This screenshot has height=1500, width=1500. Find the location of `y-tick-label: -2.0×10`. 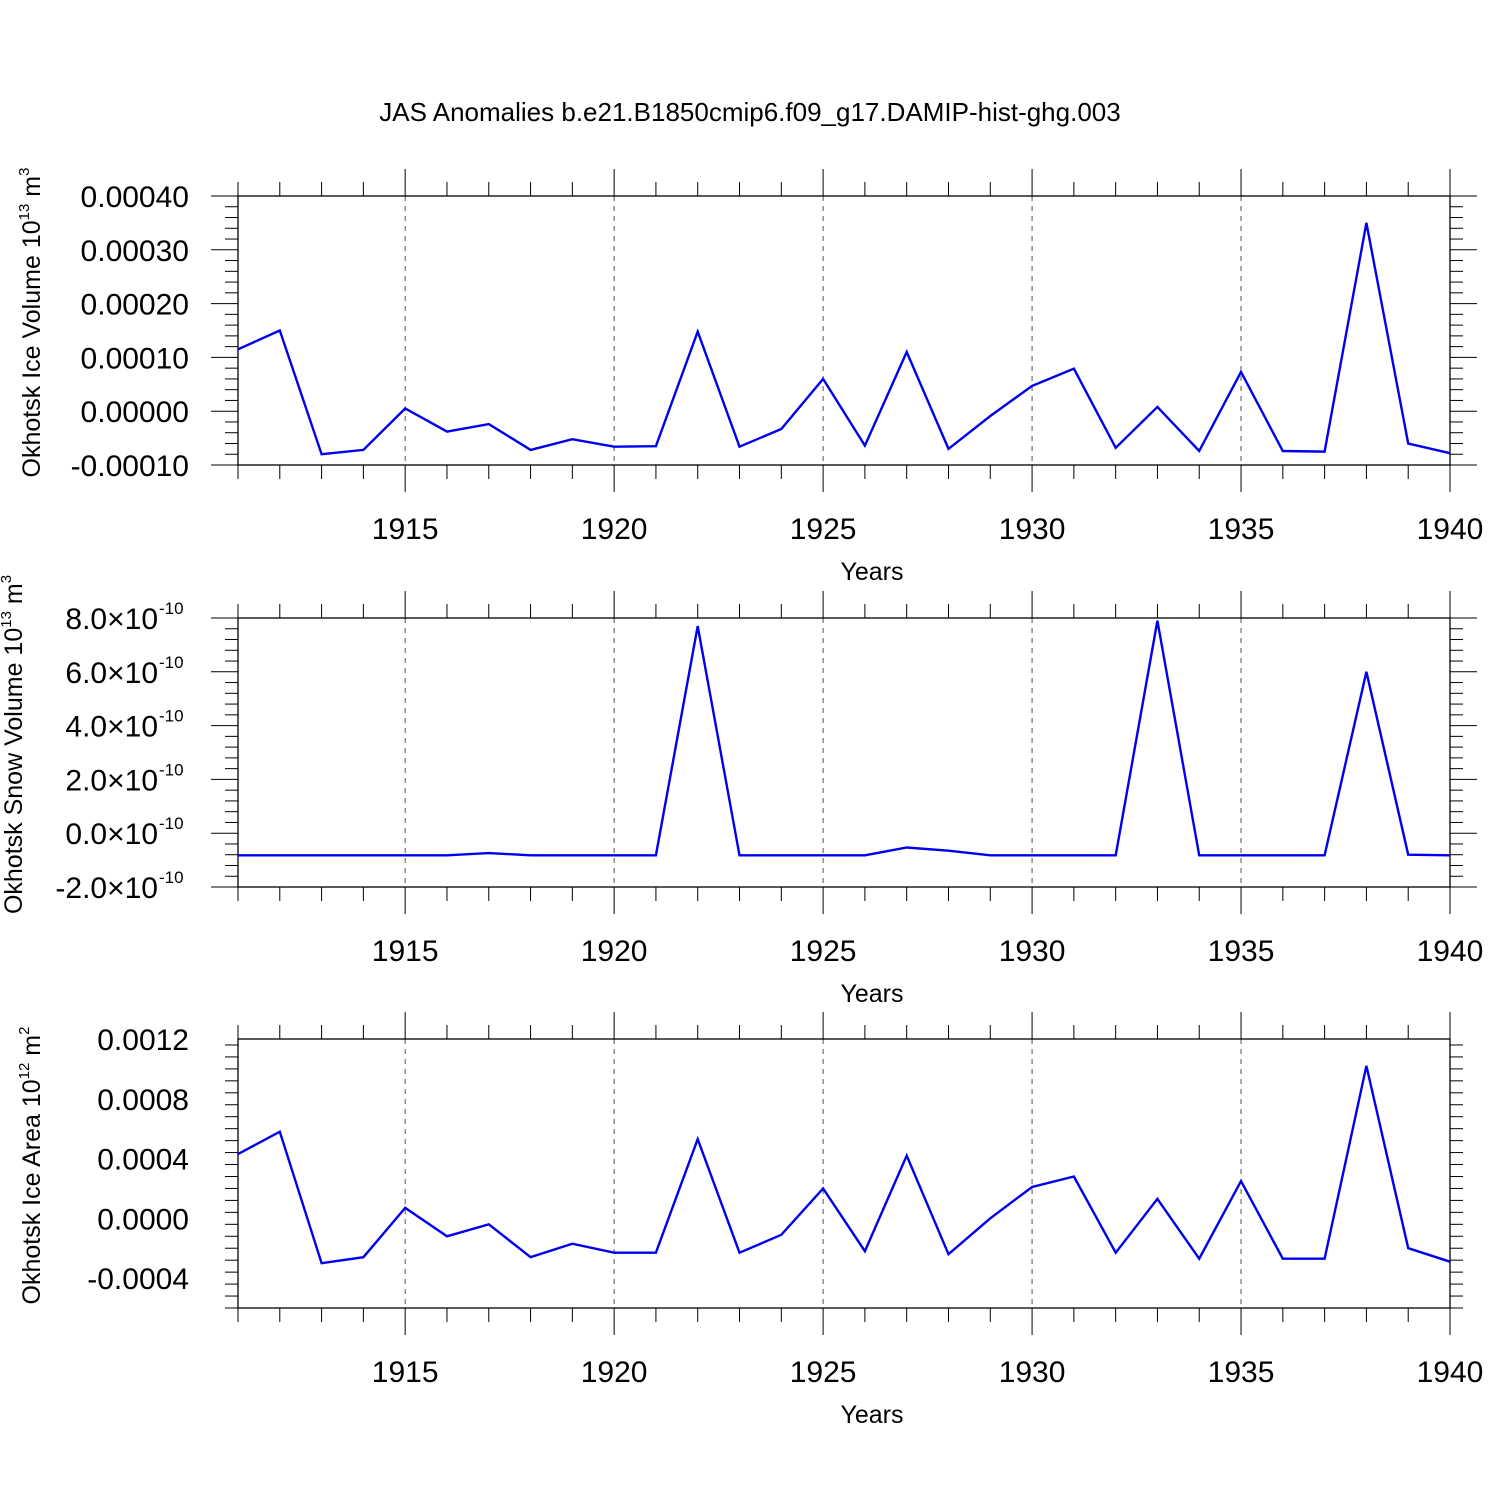

y-tick-label: -2.0×10 is located at coordinates (106, 888).